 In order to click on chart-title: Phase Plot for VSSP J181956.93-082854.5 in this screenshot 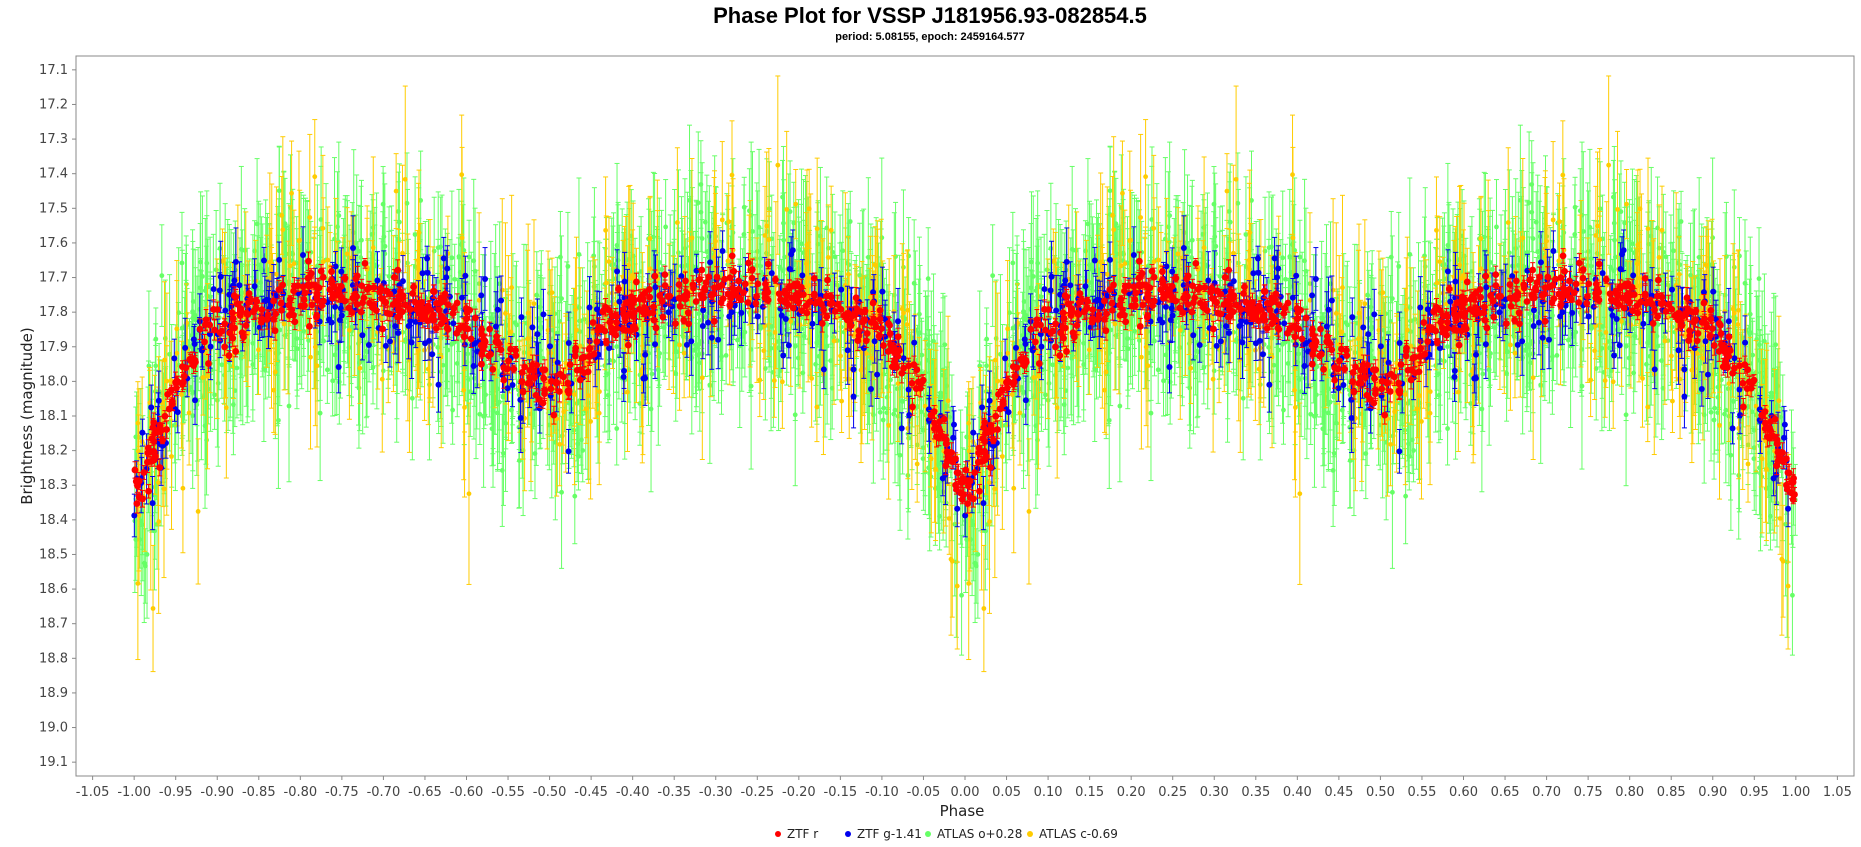, I will do `click(930, 15)`.